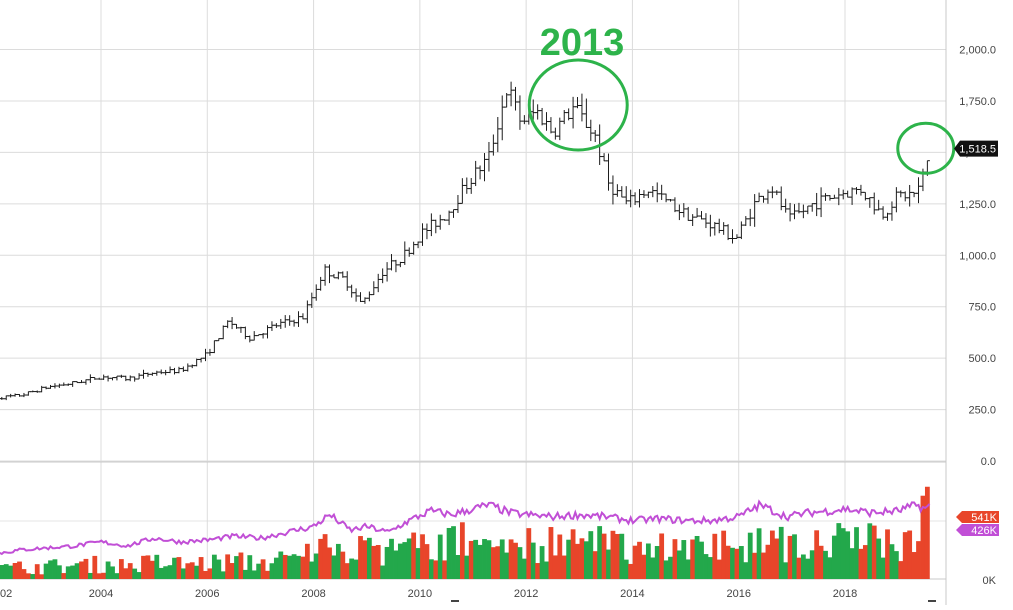  What do you see at coordinates (741, 98) in the screenshot?
I see `annotations: 2013` at bounding box center [741, 98].